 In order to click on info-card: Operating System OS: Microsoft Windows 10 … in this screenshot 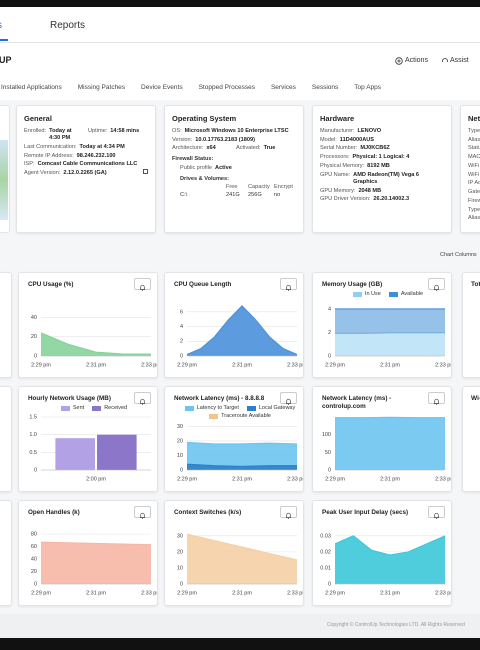, I will do `click(234, 169)`.